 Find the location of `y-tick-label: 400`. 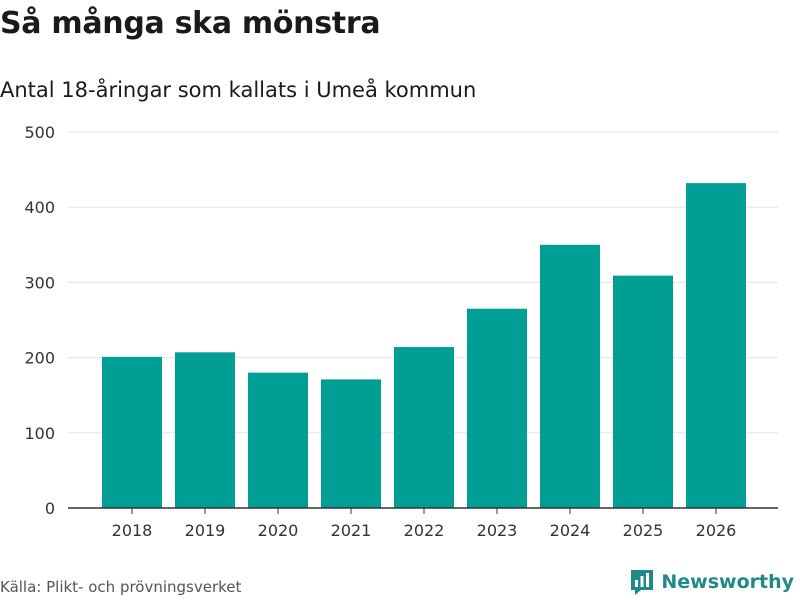

y-tick-label: 400 is located at coordinates (39, 207).